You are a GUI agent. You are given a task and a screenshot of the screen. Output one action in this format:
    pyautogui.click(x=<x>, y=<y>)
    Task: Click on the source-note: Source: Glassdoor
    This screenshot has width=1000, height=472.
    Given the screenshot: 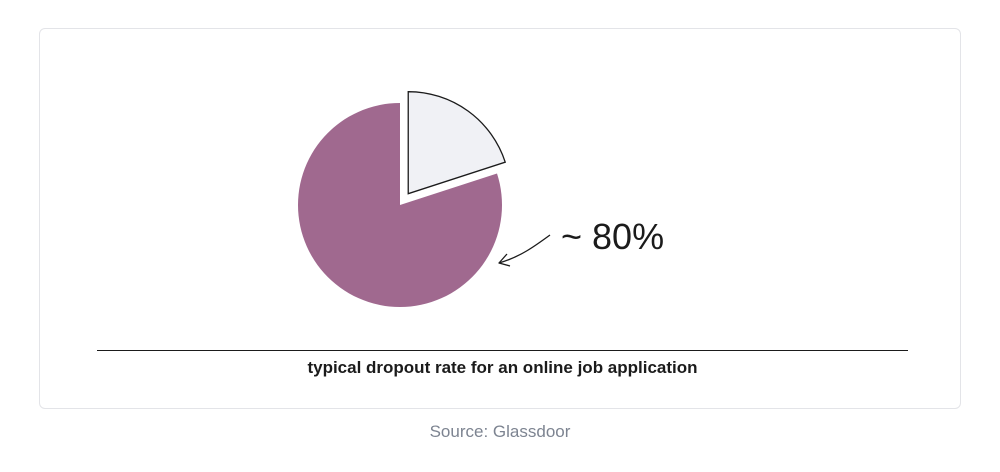 What is the action you would take?
    pyautogui.click(x=500, y=431)
    